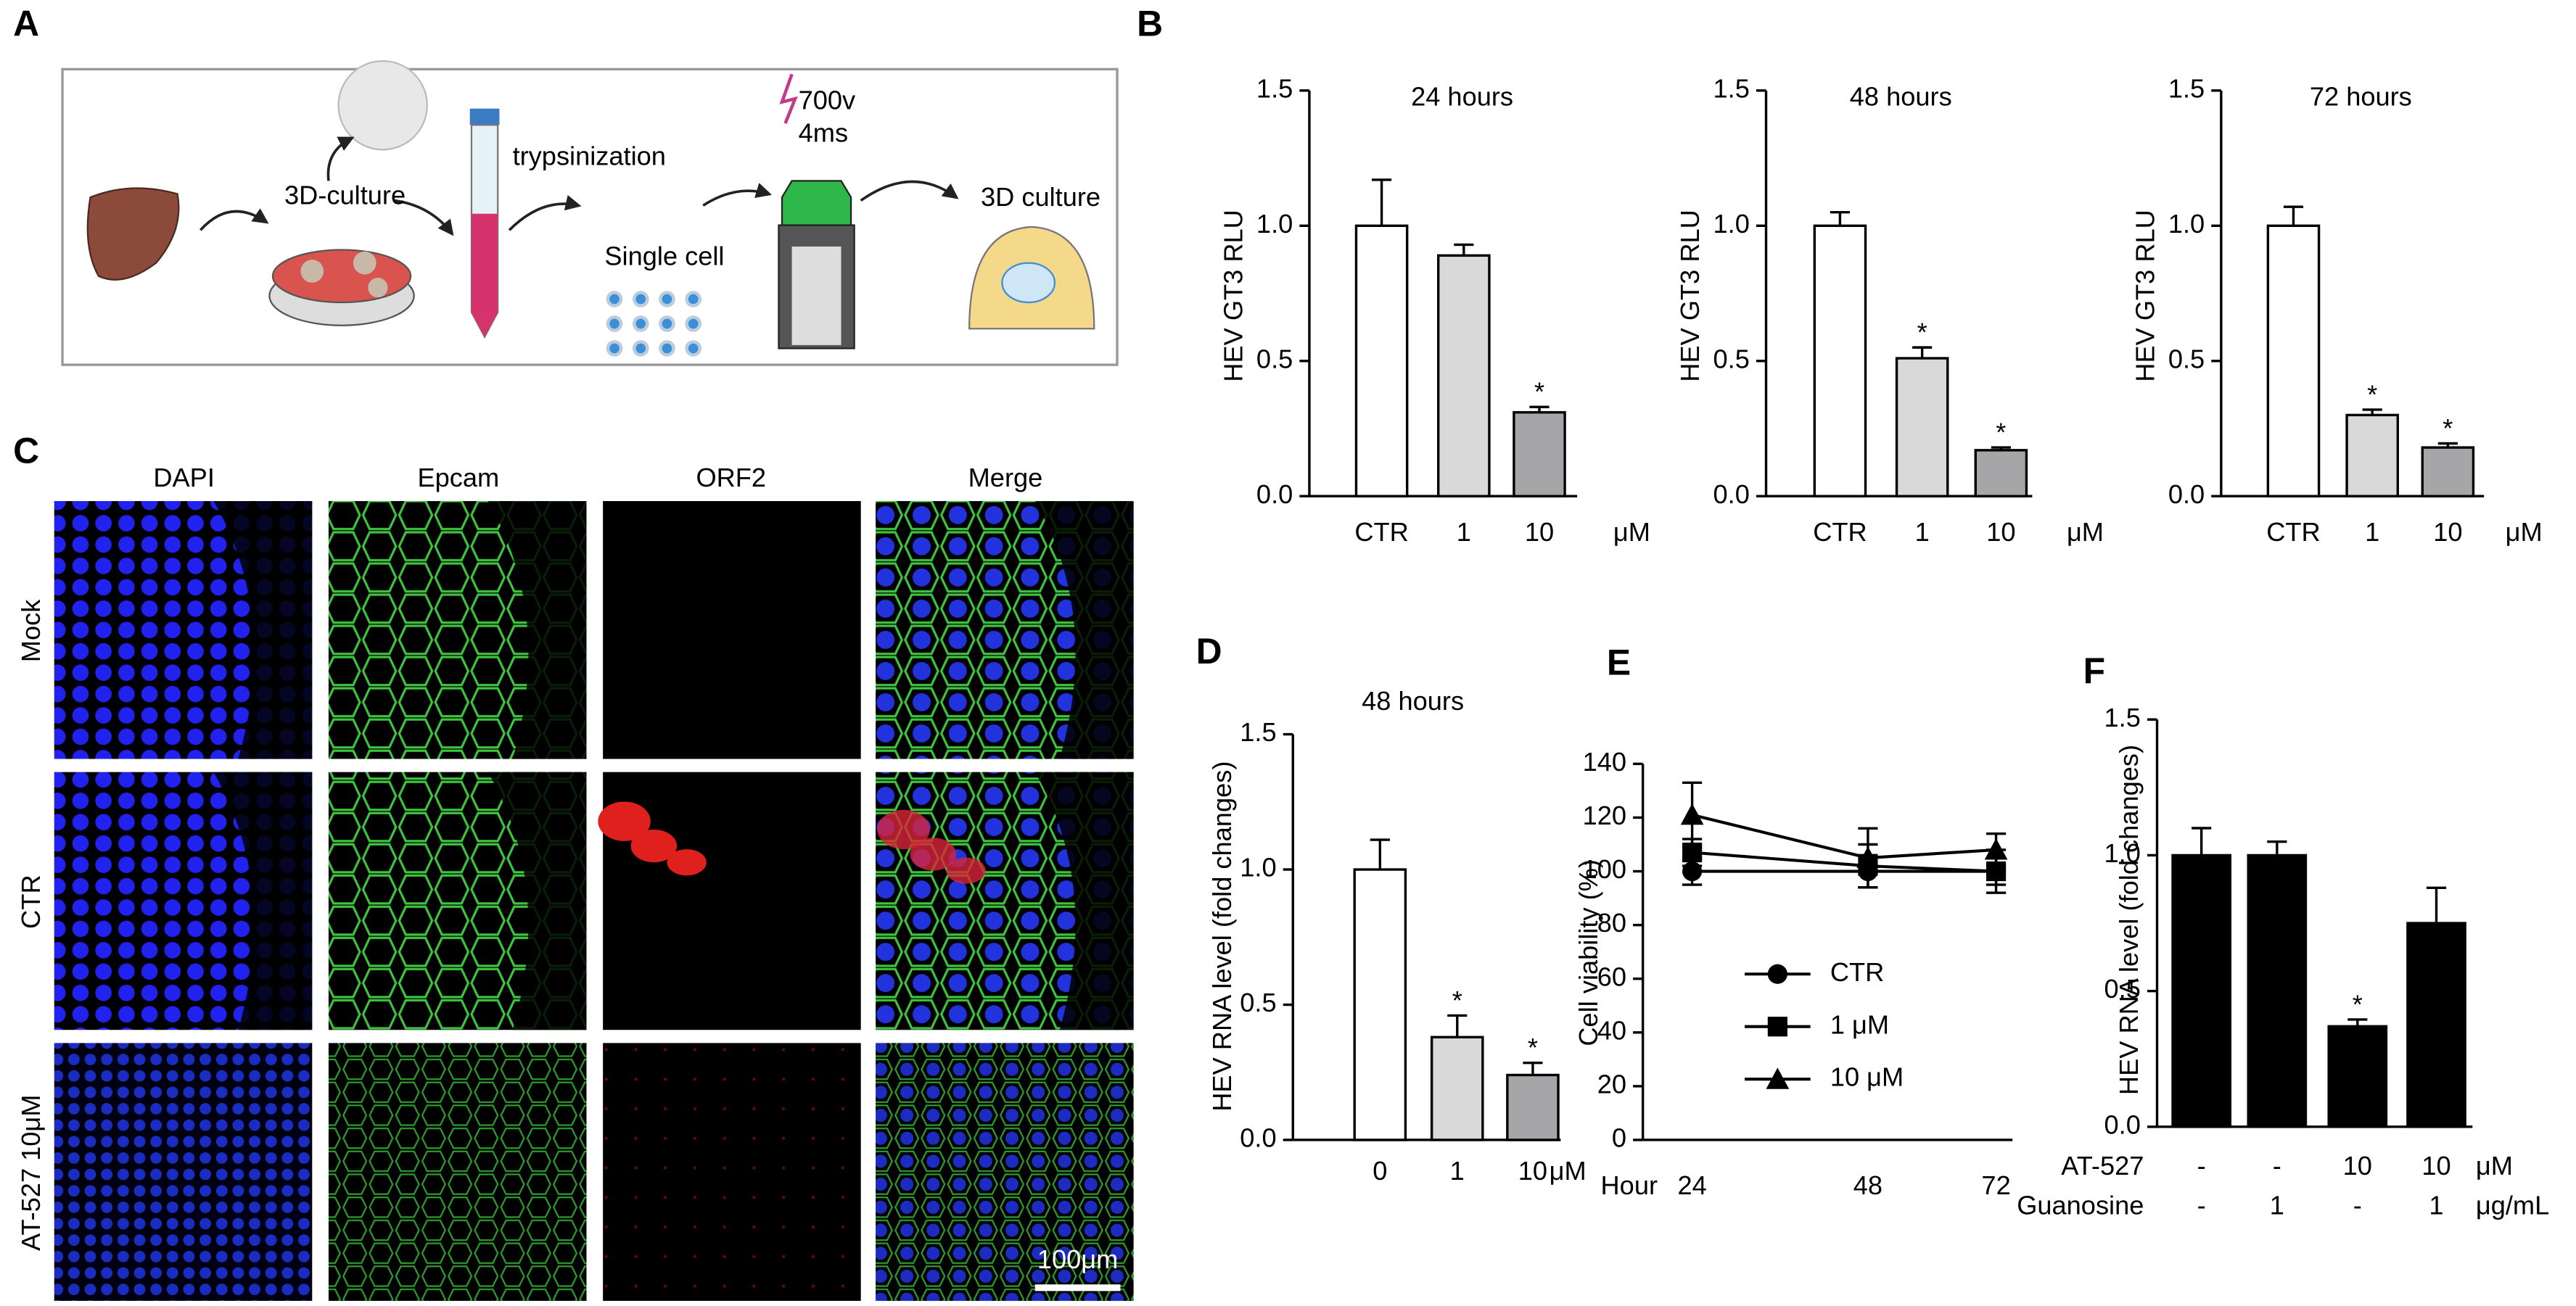  Describe the element at coordinates (827, 100) in the screenshot. I see `diagram-label: 700v` at that location.